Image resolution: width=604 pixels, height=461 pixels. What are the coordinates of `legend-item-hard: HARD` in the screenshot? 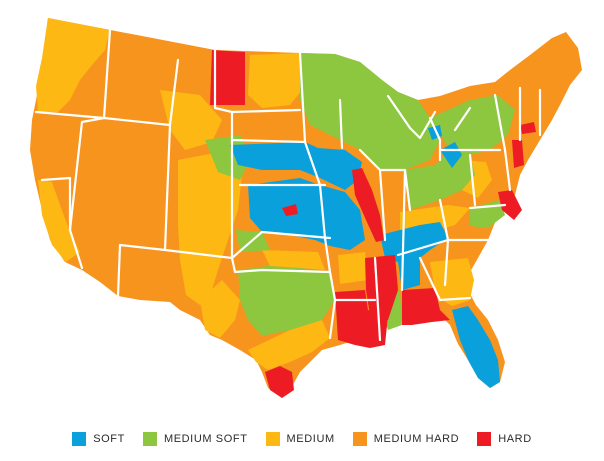 It's located at (504, 439).